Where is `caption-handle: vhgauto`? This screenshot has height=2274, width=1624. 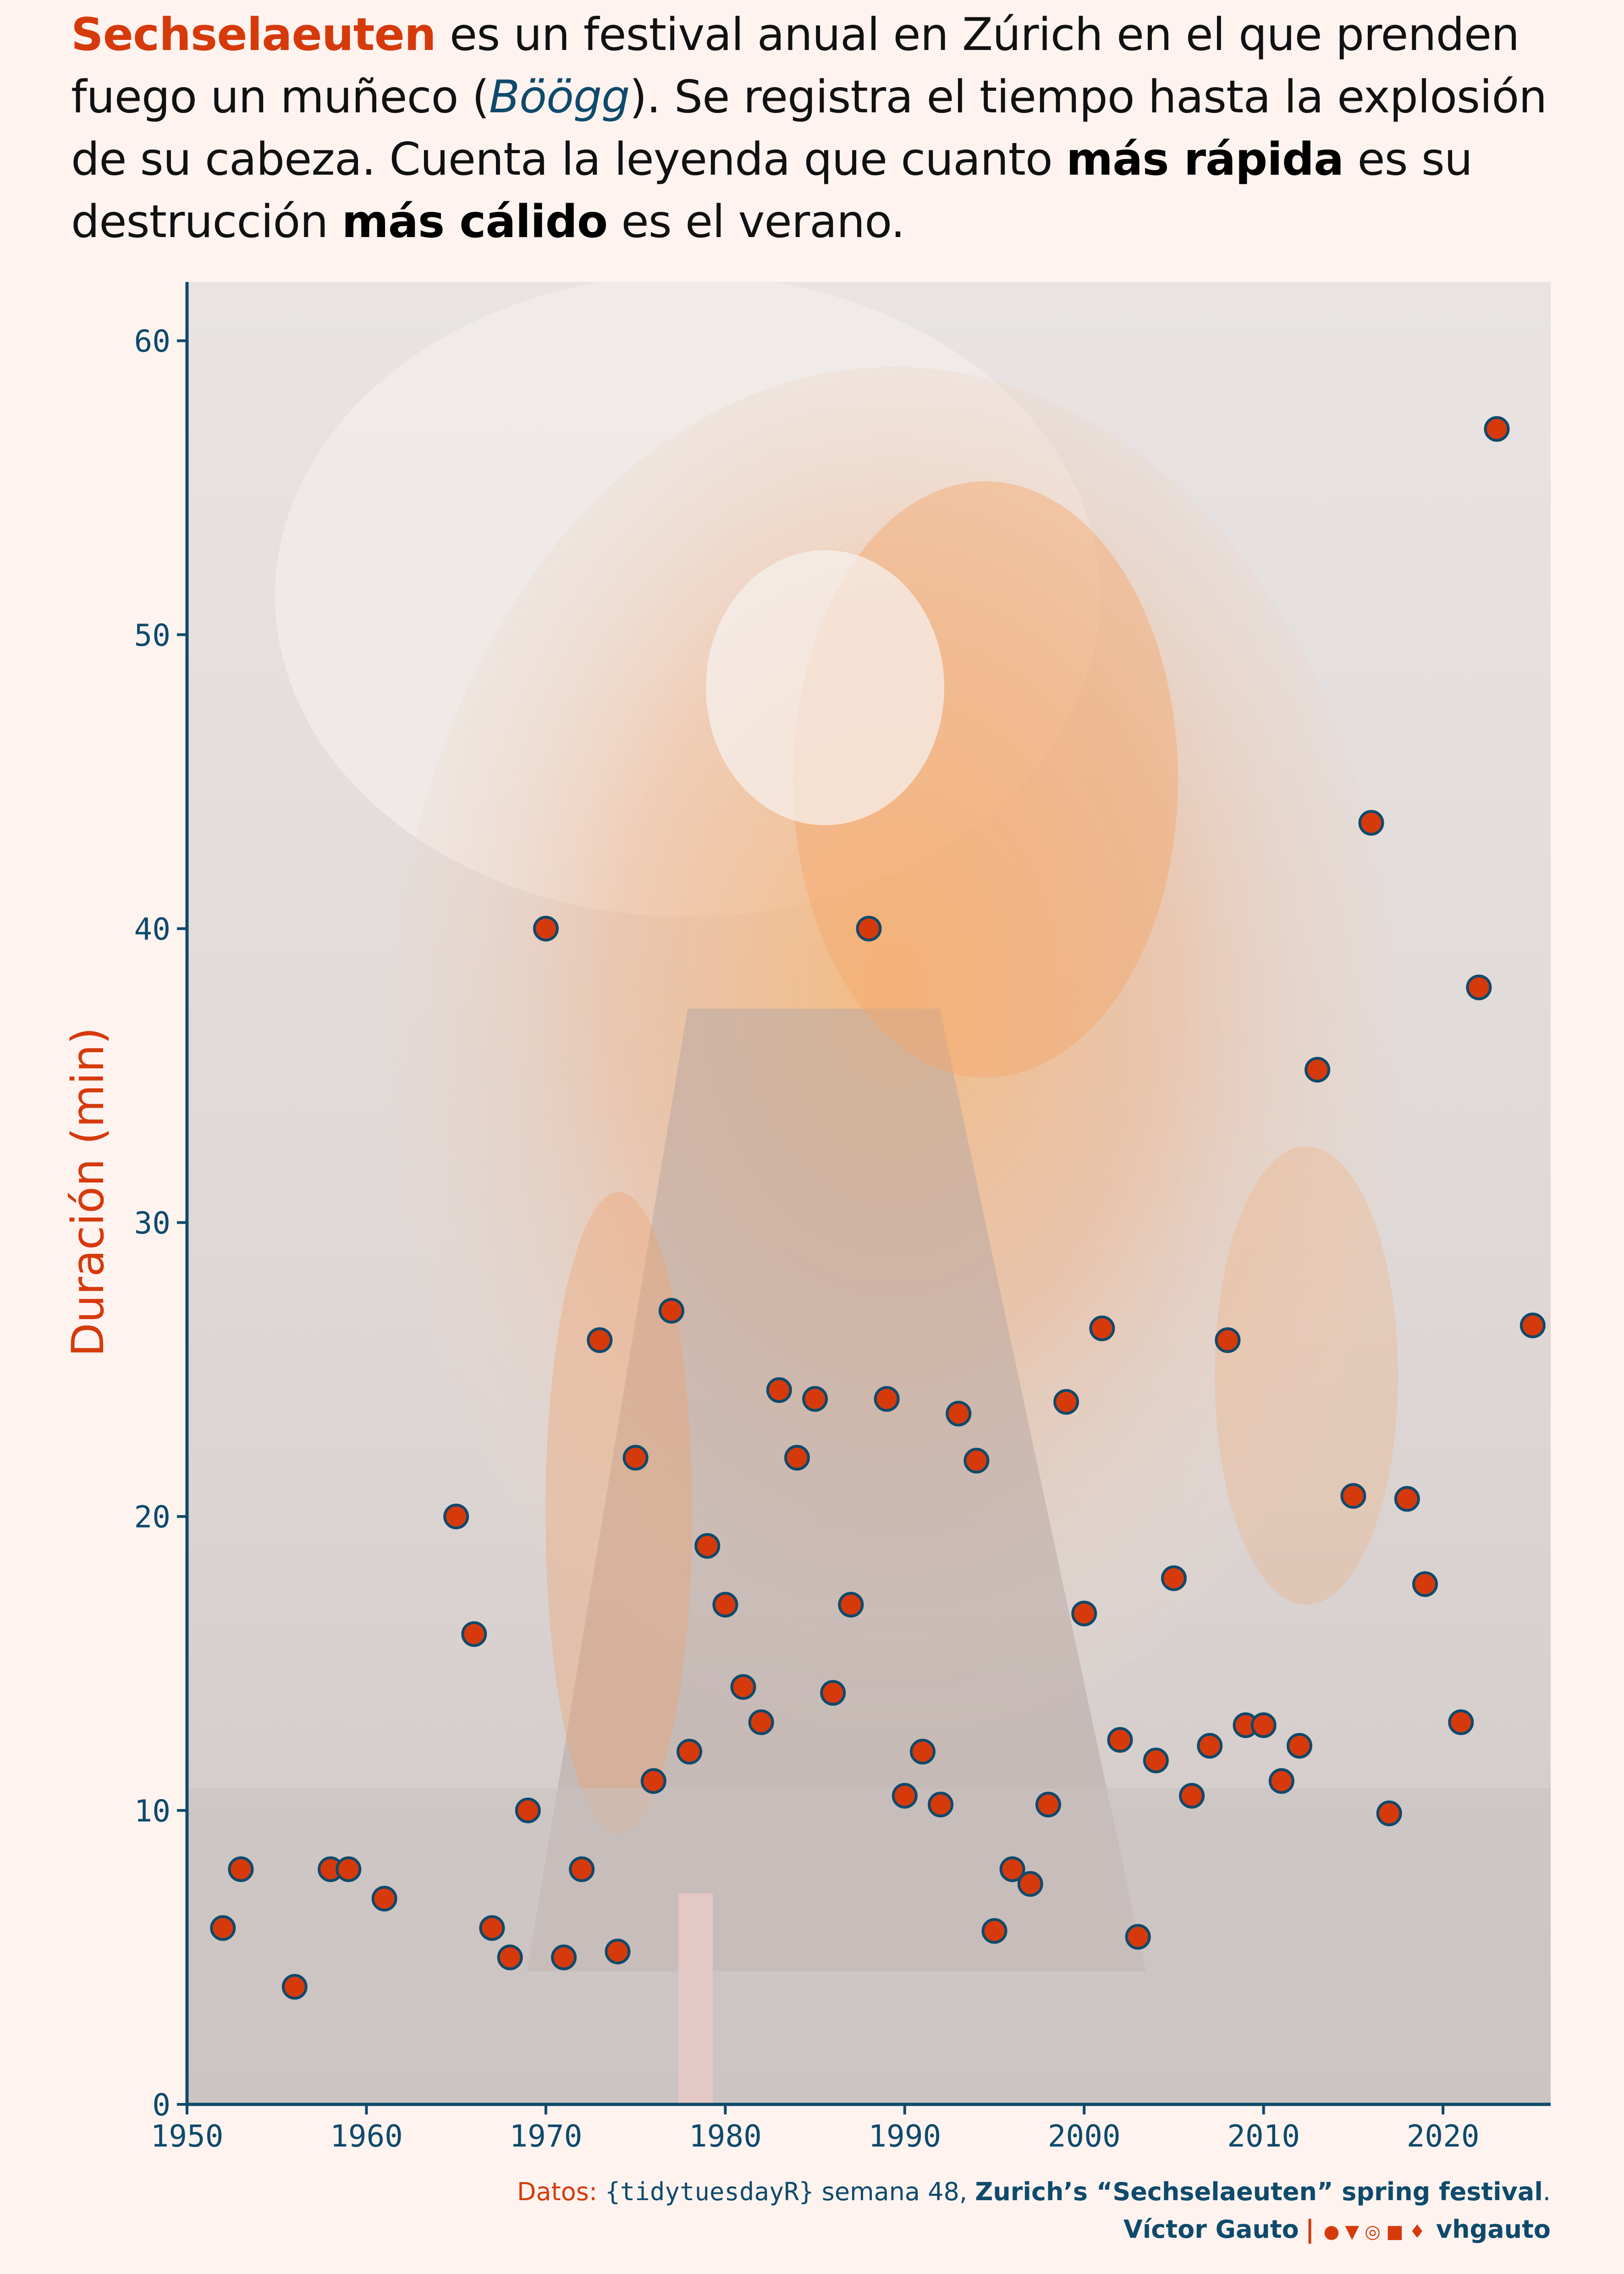 caption-handle: vhgauto is located at coordinates (1493, 2230).